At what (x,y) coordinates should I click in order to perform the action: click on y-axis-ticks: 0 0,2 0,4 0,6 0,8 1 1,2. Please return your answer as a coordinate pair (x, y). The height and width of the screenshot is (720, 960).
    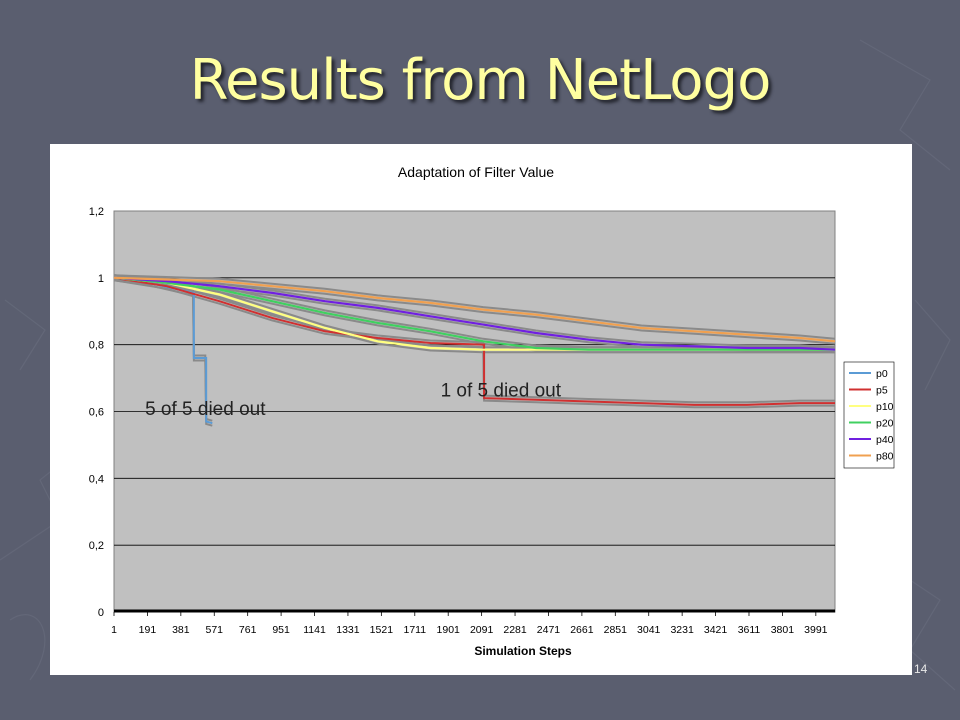
    Looking at the image, I should click on (96, 412).